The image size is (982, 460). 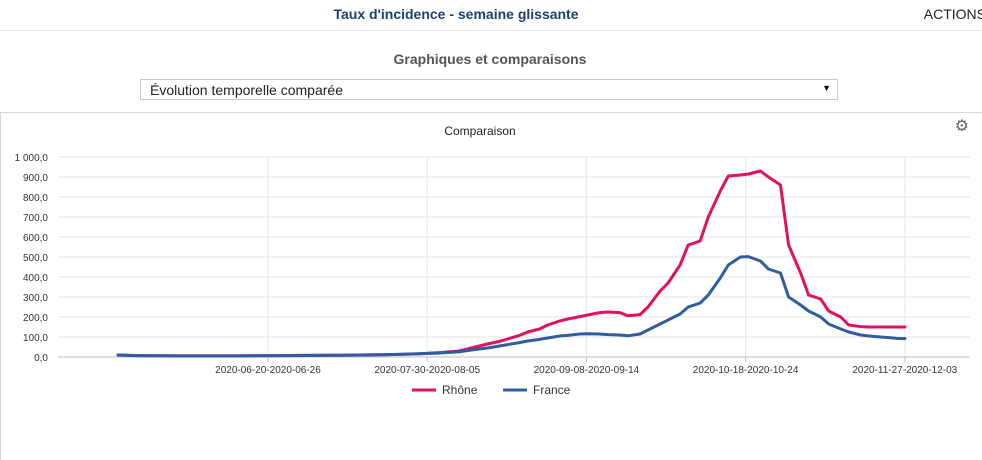 I want to click on y-tick-label: 900,0, so click(x=35, y=178).